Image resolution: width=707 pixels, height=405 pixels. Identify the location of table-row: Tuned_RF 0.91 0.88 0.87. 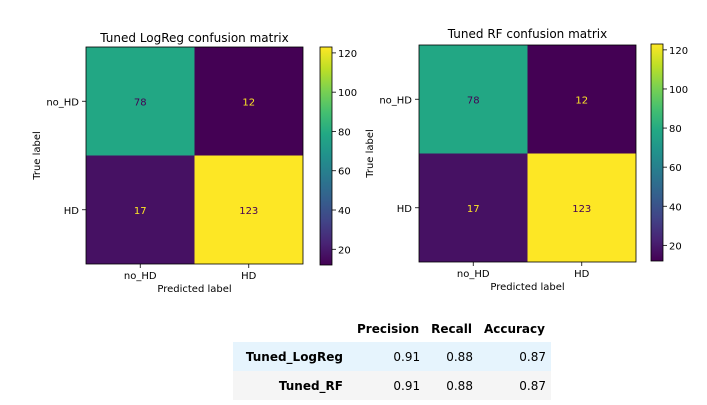
(392, 385).